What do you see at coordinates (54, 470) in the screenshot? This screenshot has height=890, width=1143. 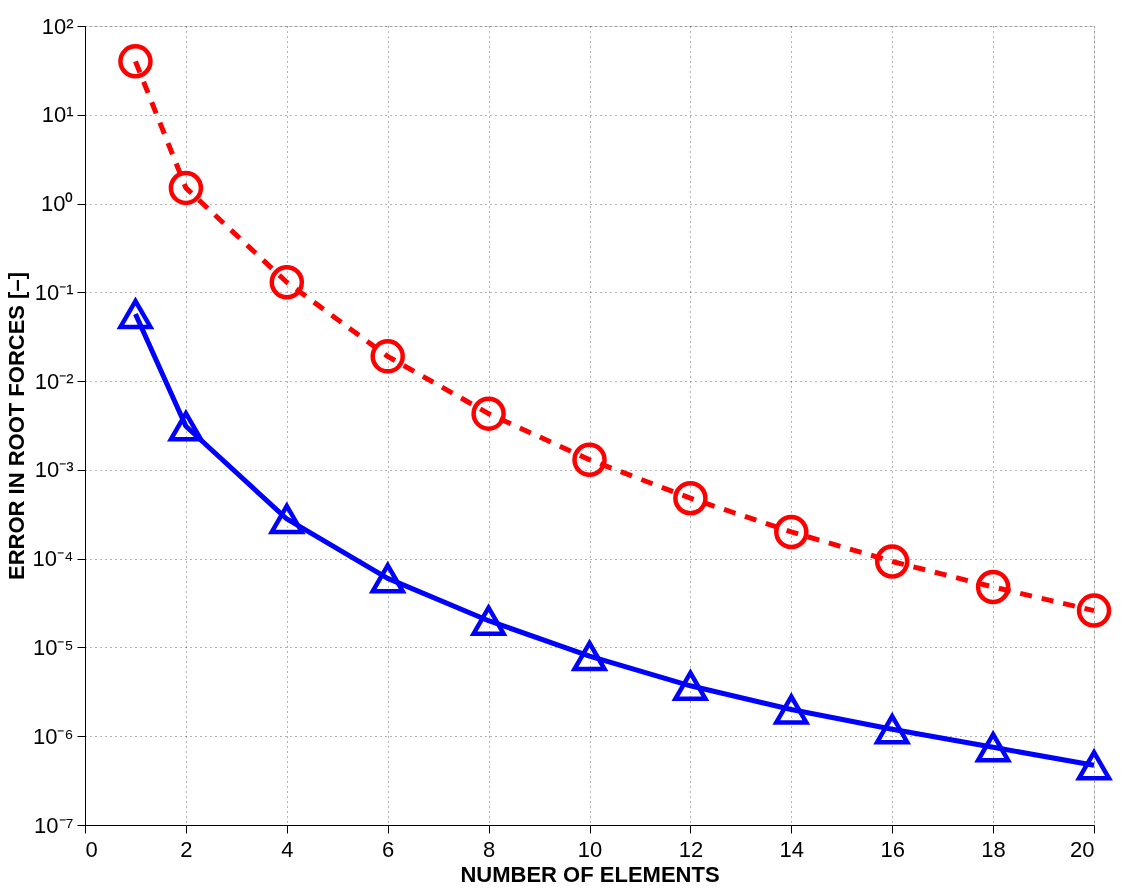 I see `y-tick-label: 10⁻³` at bounding box center [54, 470].